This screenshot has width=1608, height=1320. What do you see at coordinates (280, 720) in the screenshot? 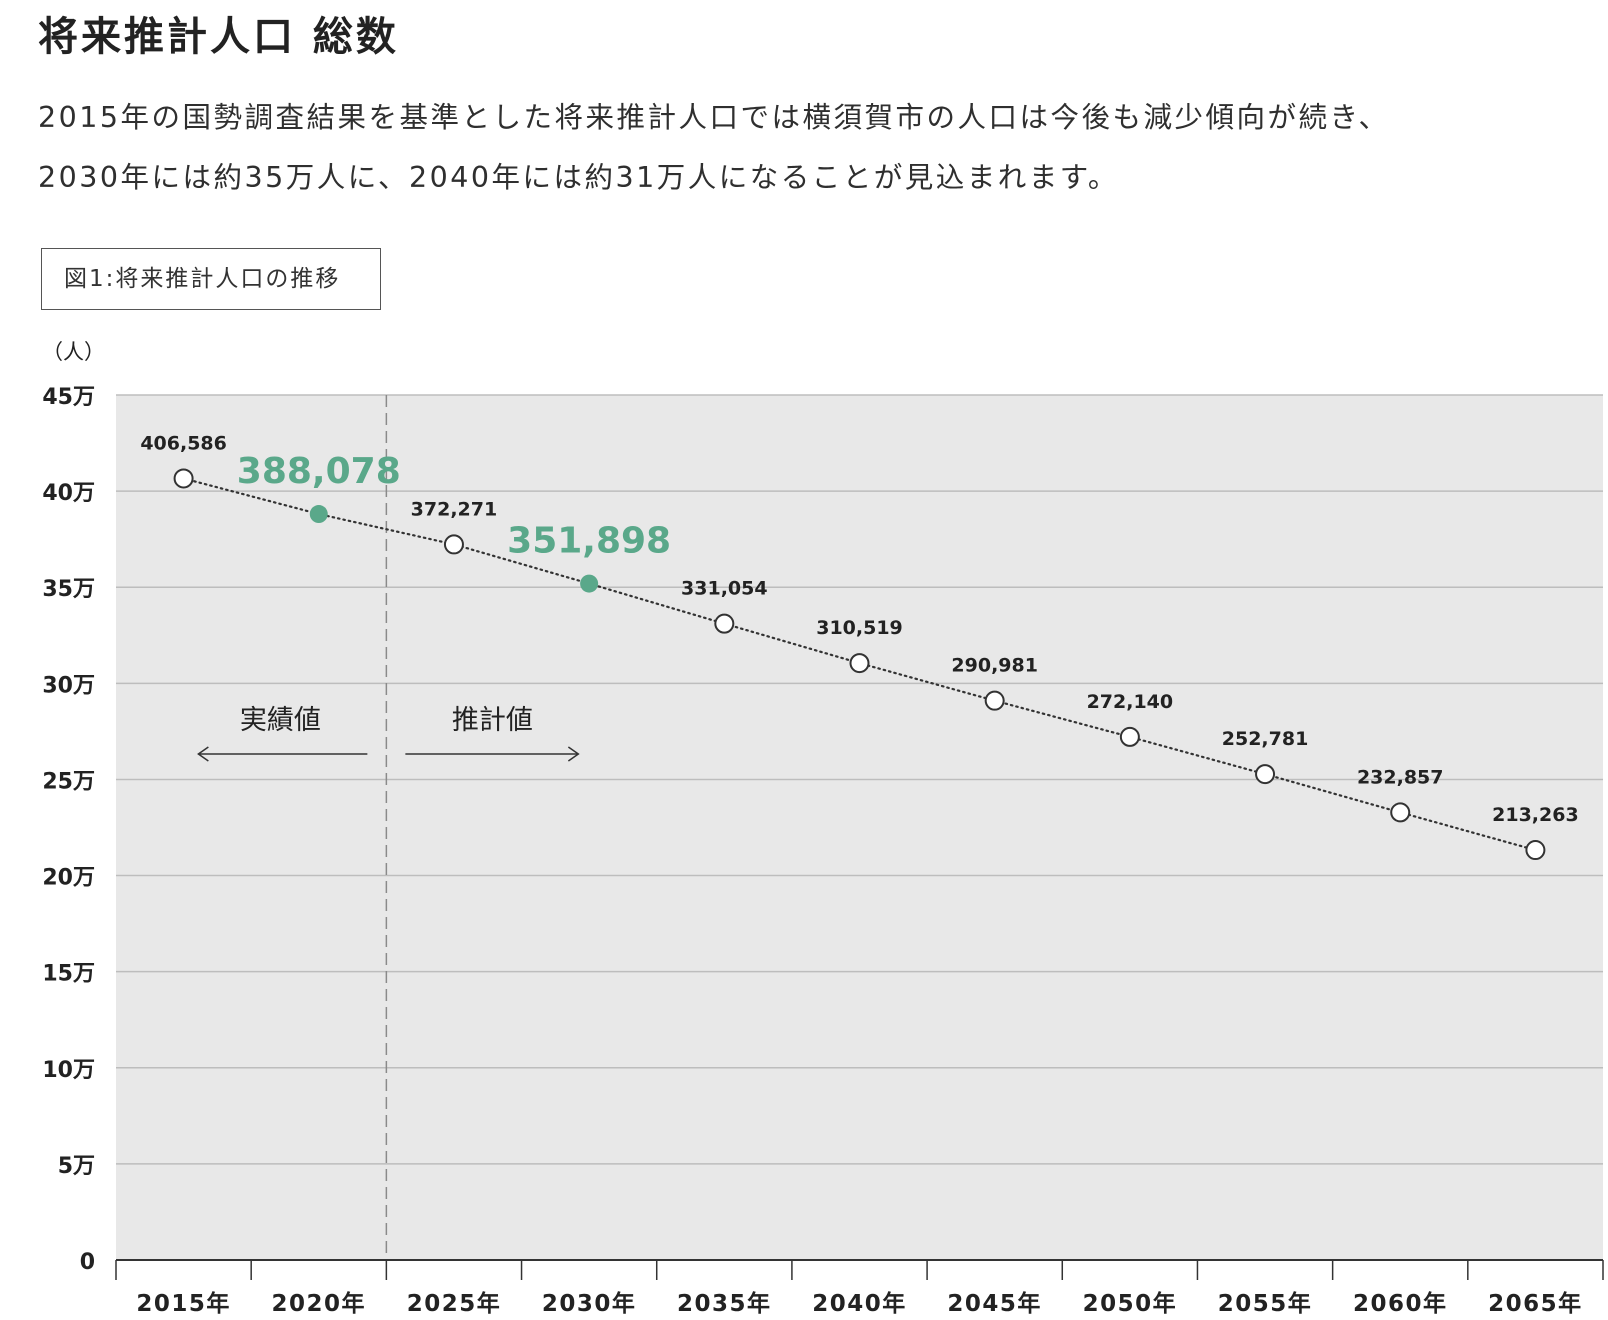
I see `actual-values-label: 実績値` at bounding box center [280, 720].